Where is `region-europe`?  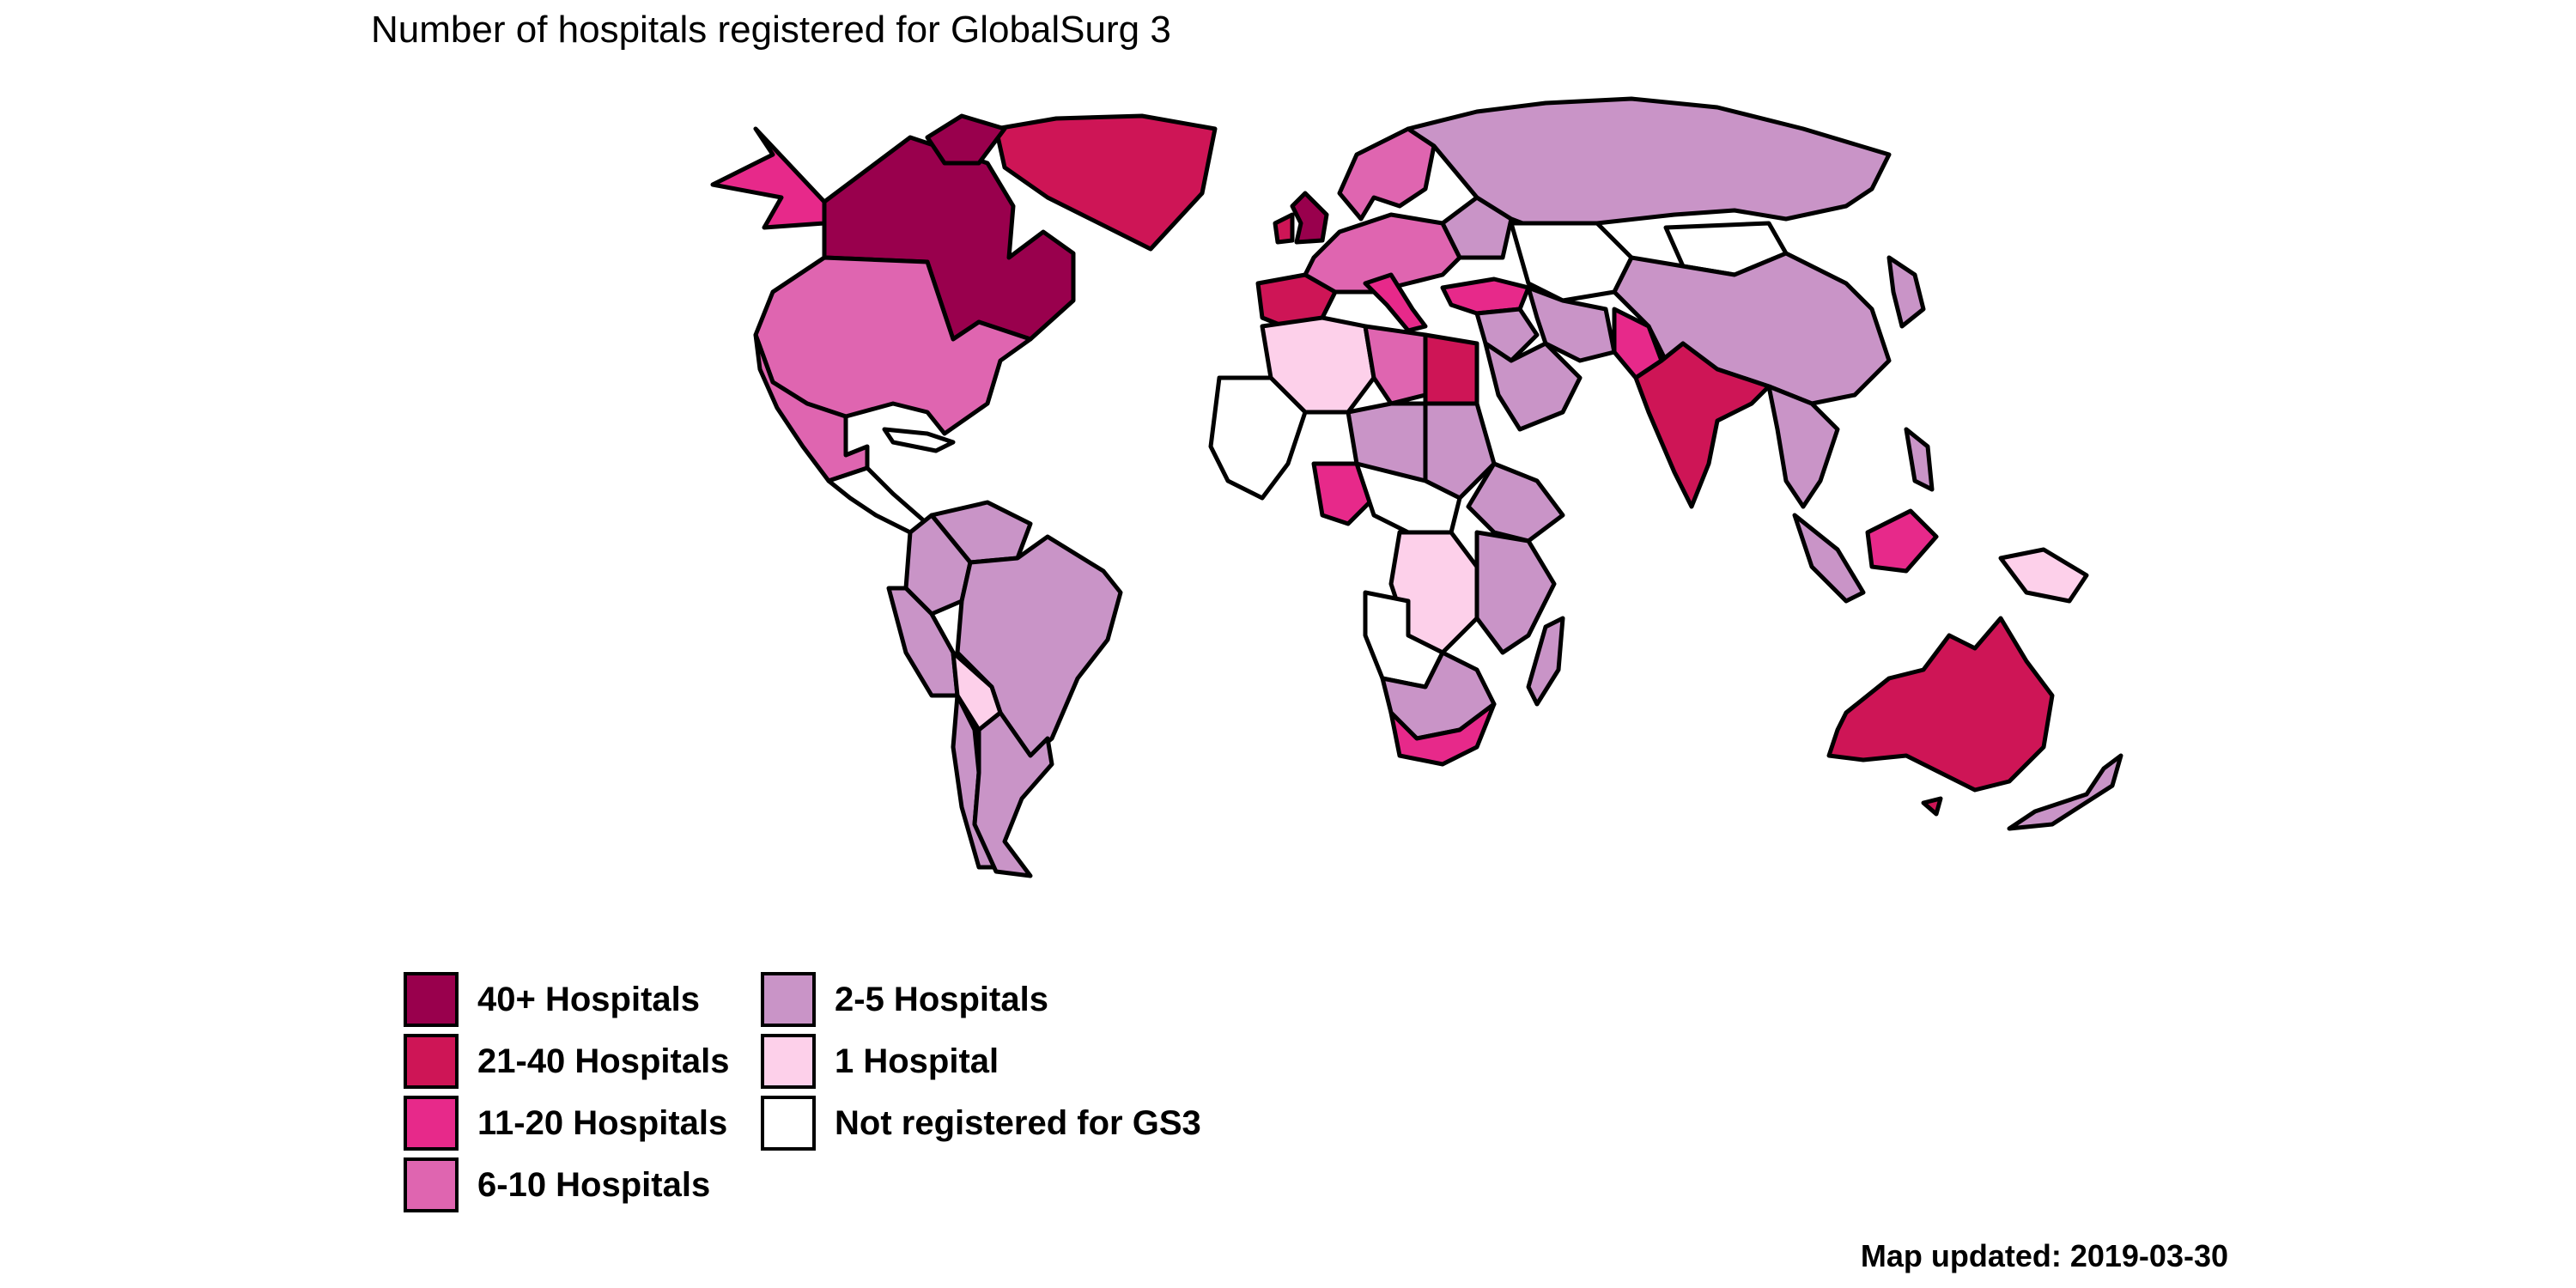
region-europe is located at coordinates (1382, 253).